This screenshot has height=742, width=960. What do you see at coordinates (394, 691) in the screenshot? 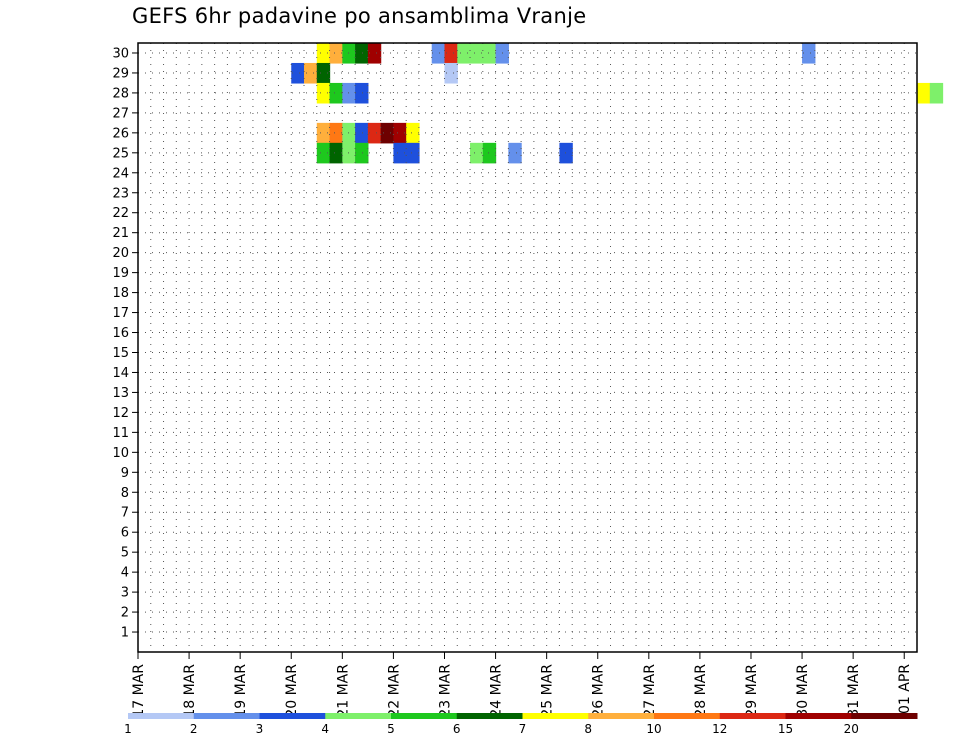
I see `x-tick-label: 22 MAR` at bounding box center [394, 691].